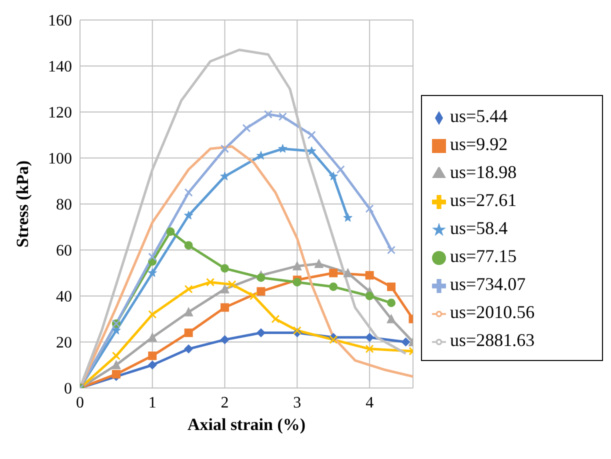 Image resolution: width=611 pixels, height=459 pixels. I want to click on legend-label: us=5.44, so click(479, 116).